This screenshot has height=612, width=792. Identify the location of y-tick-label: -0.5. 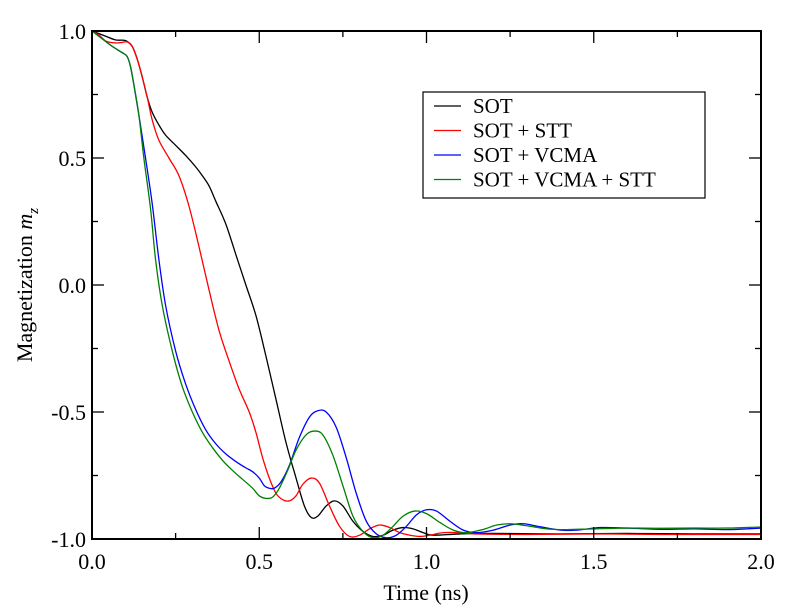
(68, 412).